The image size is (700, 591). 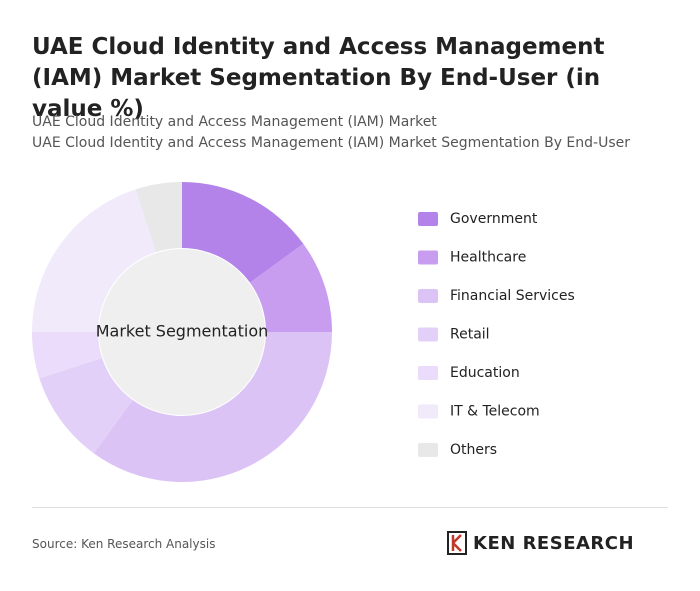 What do you see at coordinates (512, 296) in the screenshot?
I see `legend-label: Financial Services` at bounding box center [512, 296].